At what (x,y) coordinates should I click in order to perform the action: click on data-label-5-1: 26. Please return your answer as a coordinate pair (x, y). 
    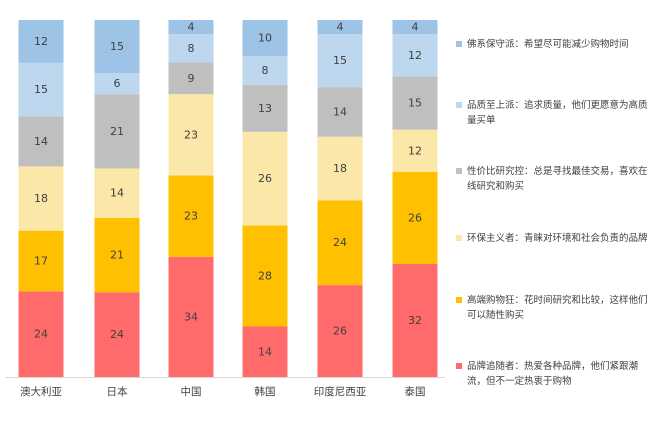
    Looking at the image, I should click on (415, 217).